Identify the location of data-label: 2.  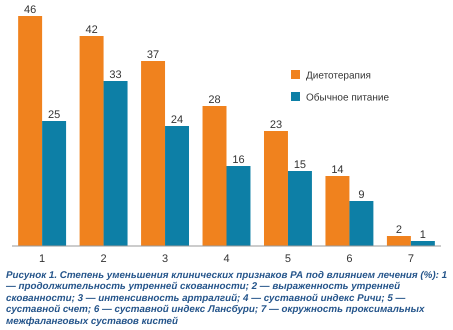
(399, 230).